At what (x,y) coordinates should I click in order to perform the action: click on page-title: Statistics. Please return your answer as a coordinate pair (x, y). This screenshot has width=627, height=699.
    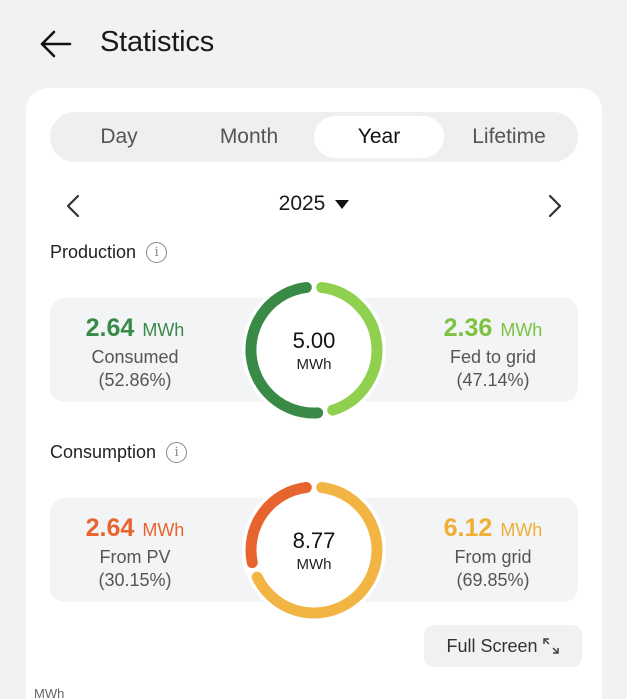
    Looking at the image, I should click on (157, 42).